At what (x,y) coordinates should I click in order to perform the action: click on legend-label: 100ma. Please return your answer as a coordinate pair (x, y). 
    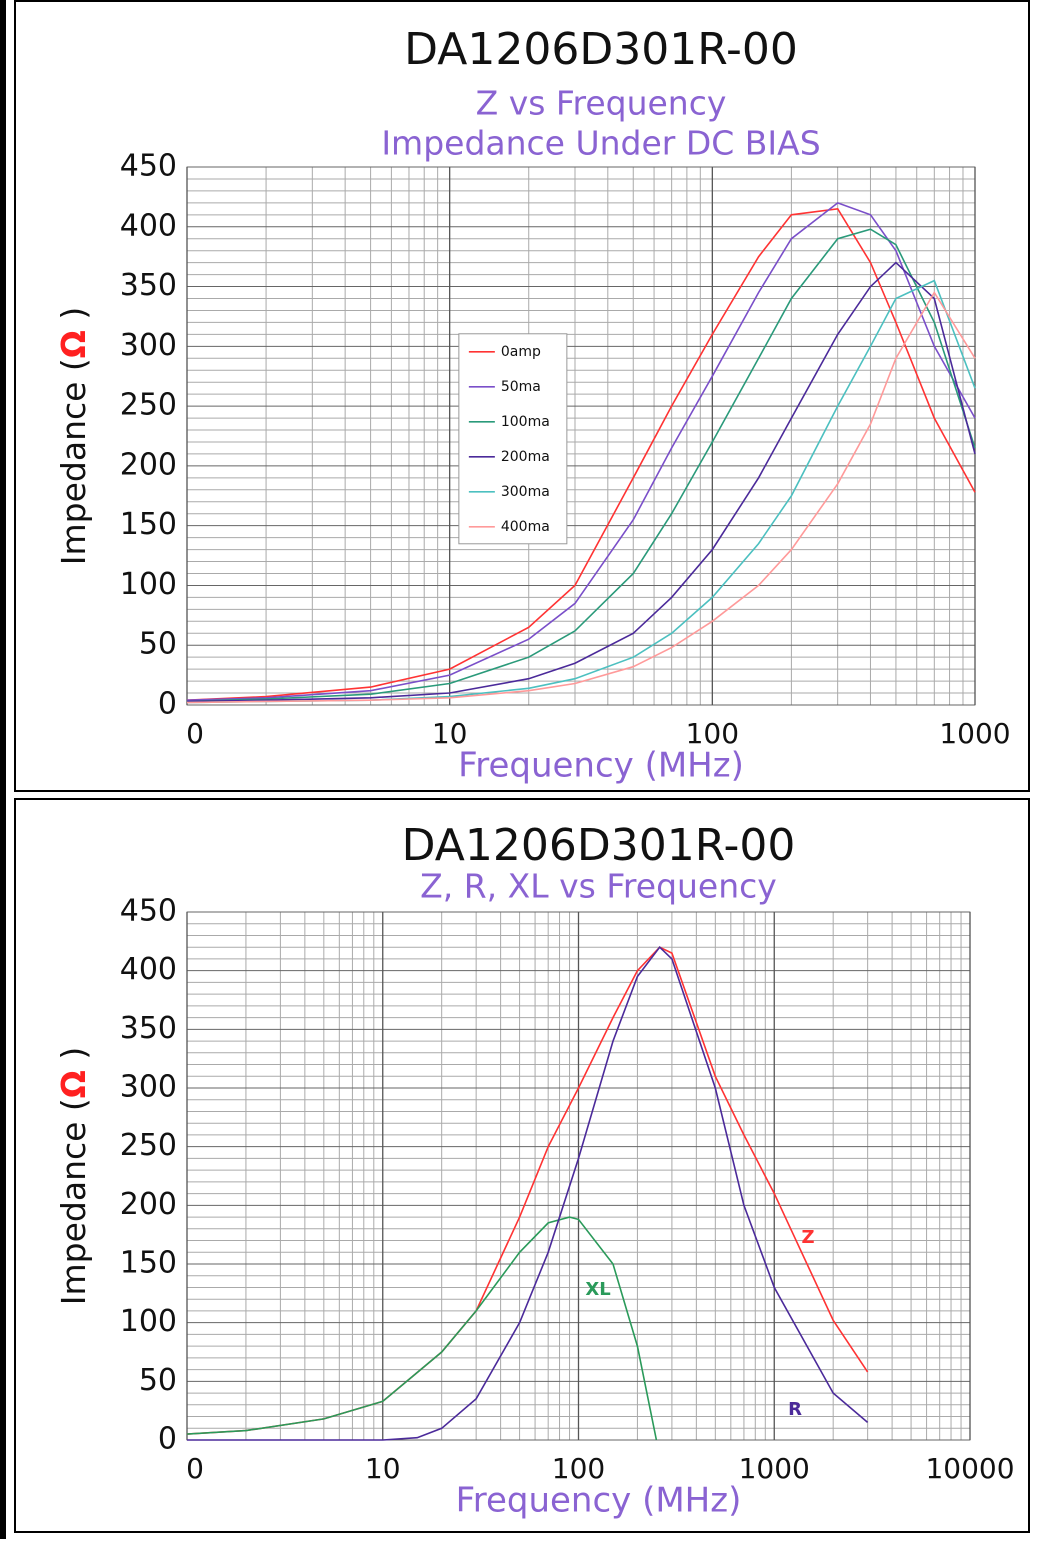
    Looking at the image, I should click on (525, 422).